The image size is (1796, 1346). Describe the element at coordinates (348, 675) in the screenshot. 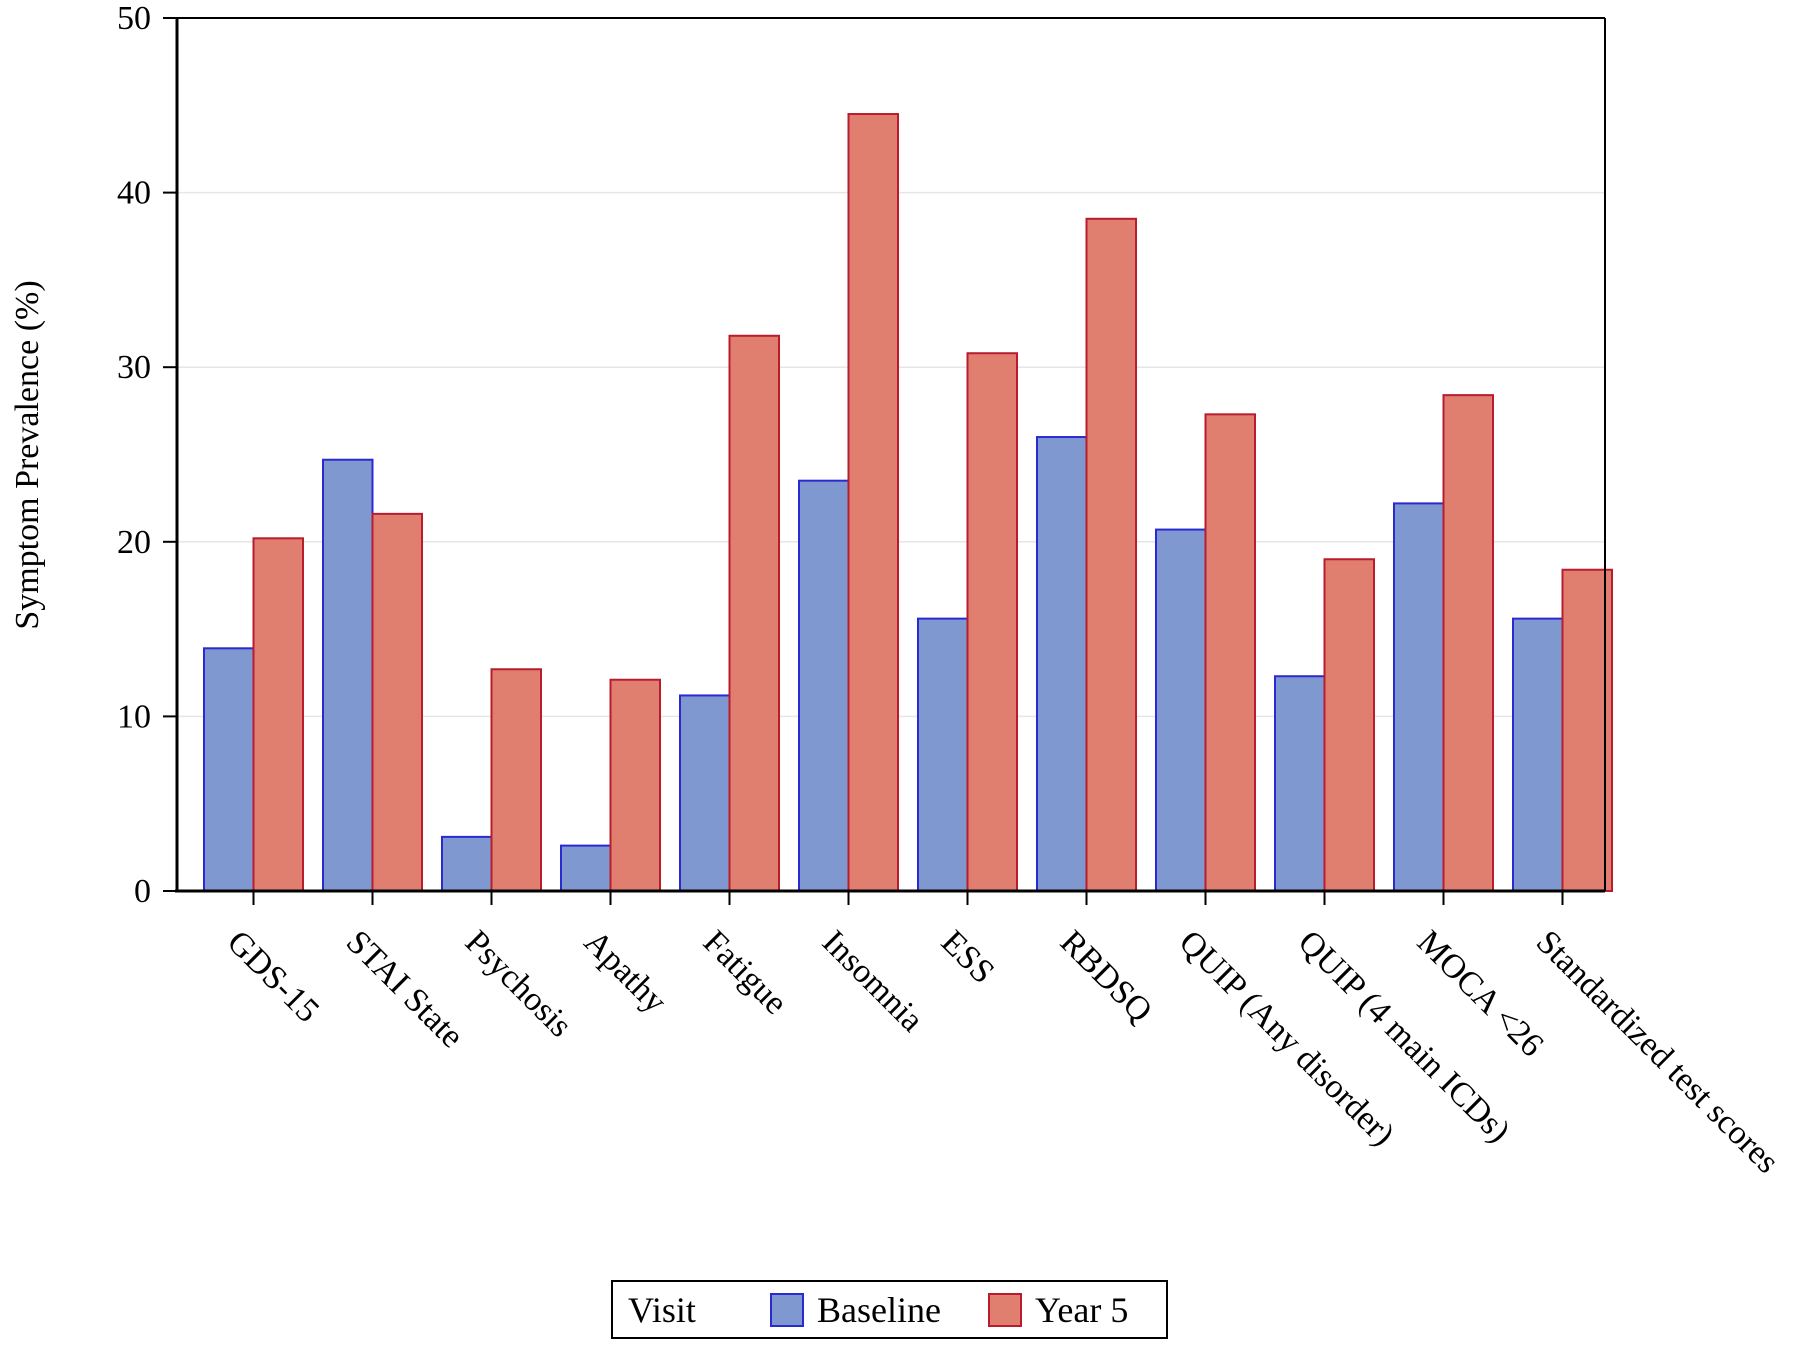

I see `bar-baseline-stai-state` at that location.